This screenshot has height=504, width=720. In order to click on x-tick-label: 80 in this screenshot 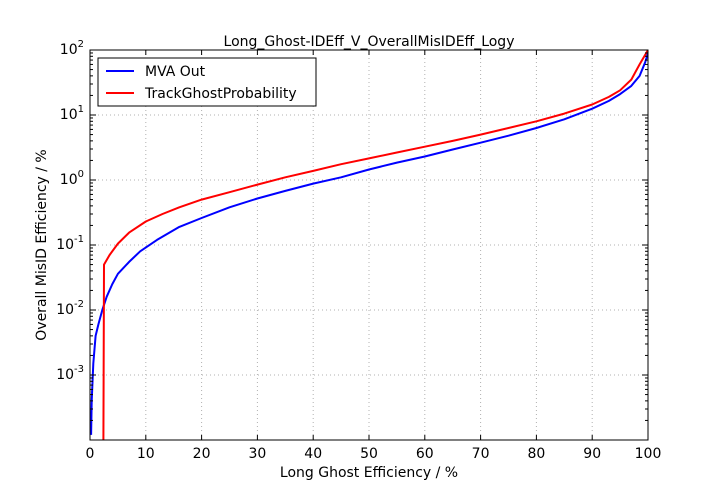, I will do `click(536, 454)`.